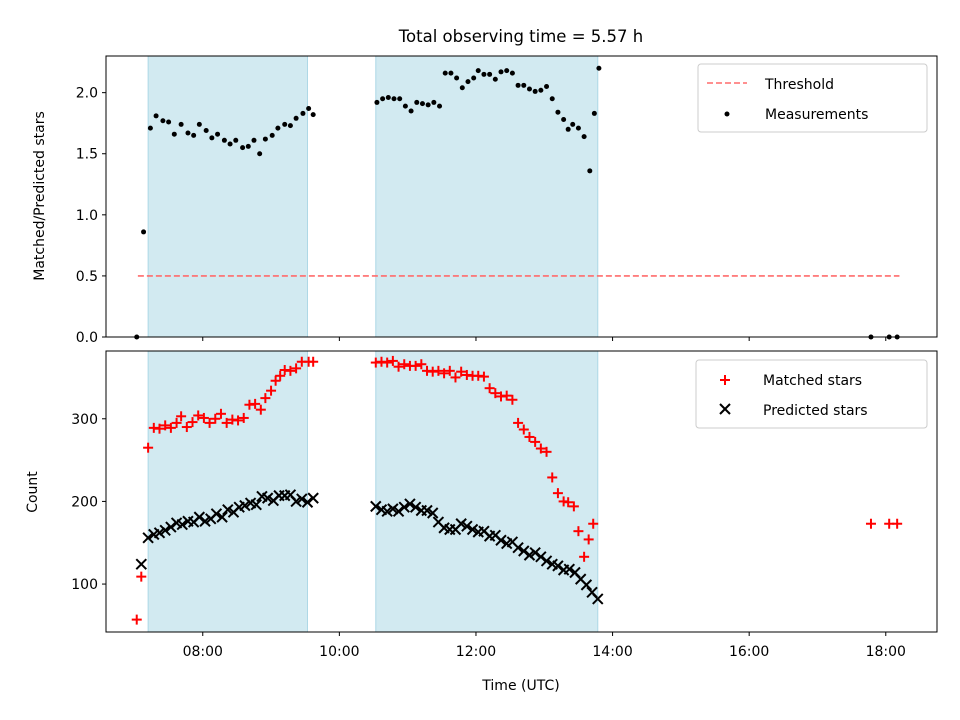  Describe the element at coordinates (87, 338) in the screenshot. I see `y-tick-label: 0.0` at that location.